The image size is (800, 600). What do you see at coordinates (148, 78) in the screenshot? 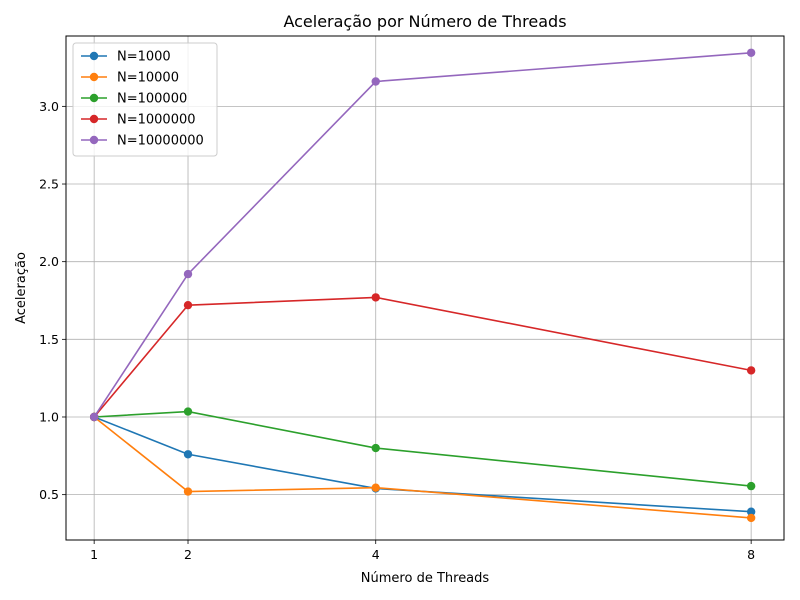
I see `legend-label: N=10000` at bounding box center [148, 78].